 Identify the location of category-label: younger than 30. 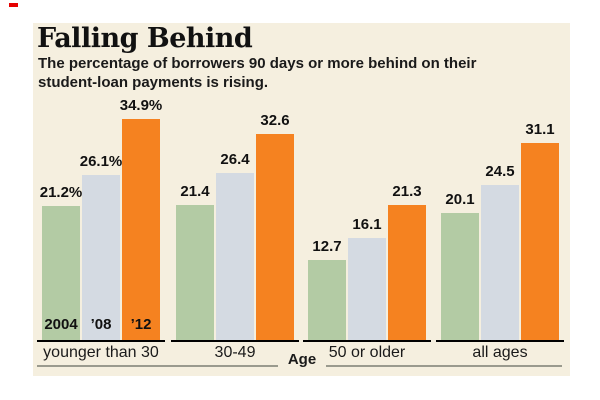
(101, 352).